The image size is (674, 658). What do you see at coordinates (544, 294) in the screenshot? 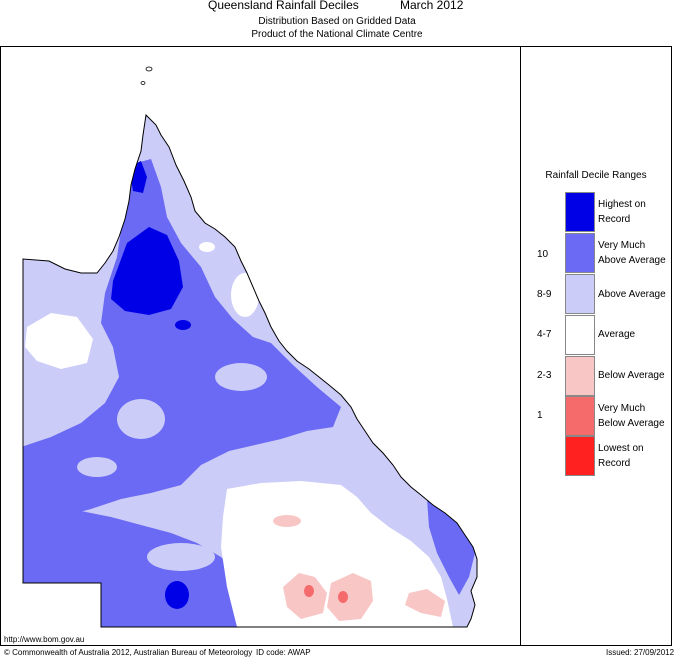
I see `legend-range-above-average: 8-9` at bounding box center [544, 294].